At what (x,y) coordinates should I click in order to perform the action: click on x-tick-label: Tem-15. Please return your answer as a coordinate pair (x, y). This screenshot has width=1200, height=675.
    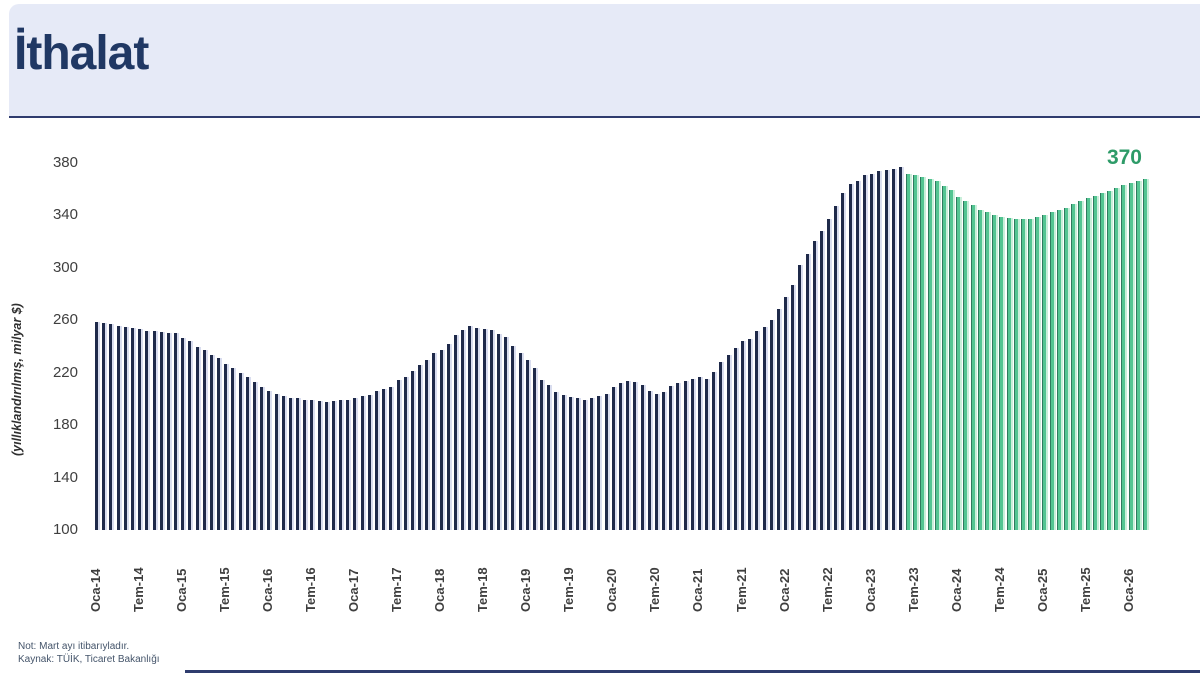
    Looking at the image, I should click on (224, 589).